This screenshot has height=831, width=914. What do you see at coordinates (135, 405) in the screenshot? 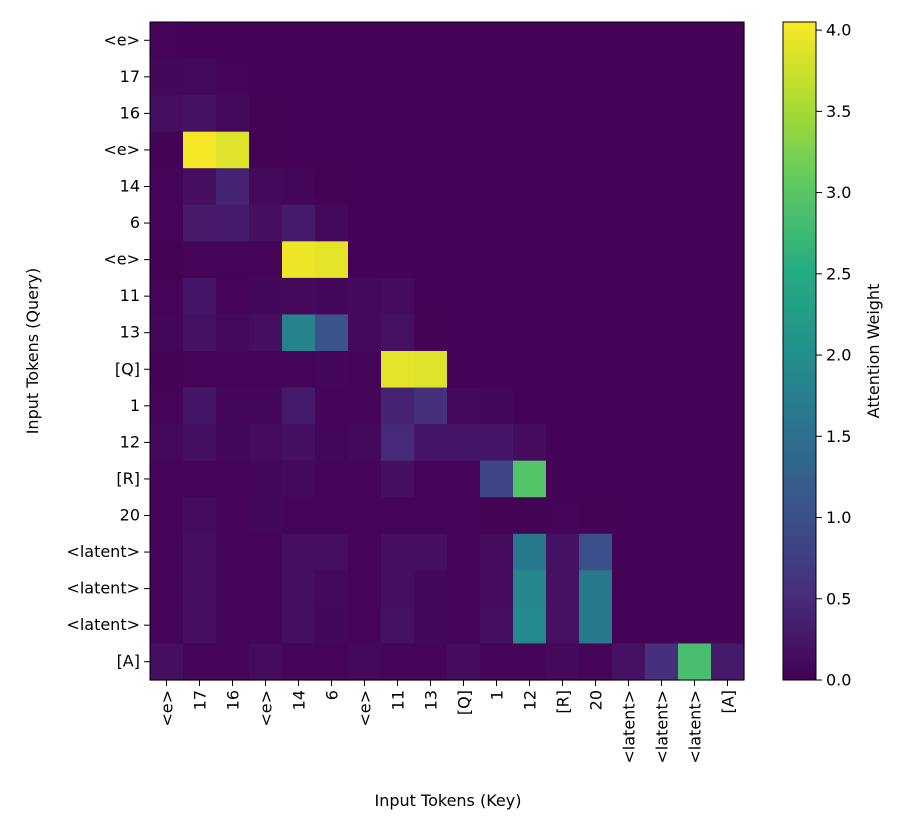
I see `y-tick-label: 1` at bounding box center [135, 405].